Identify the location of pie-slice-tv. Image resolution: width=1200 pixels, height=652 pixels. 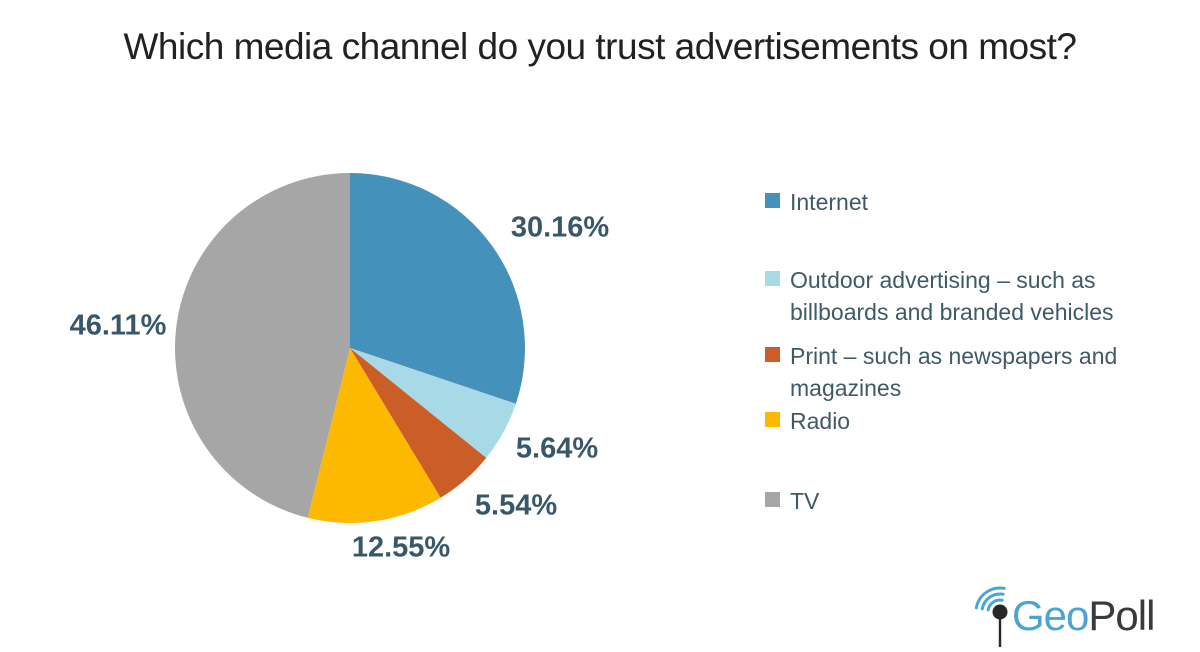
(262, 345).